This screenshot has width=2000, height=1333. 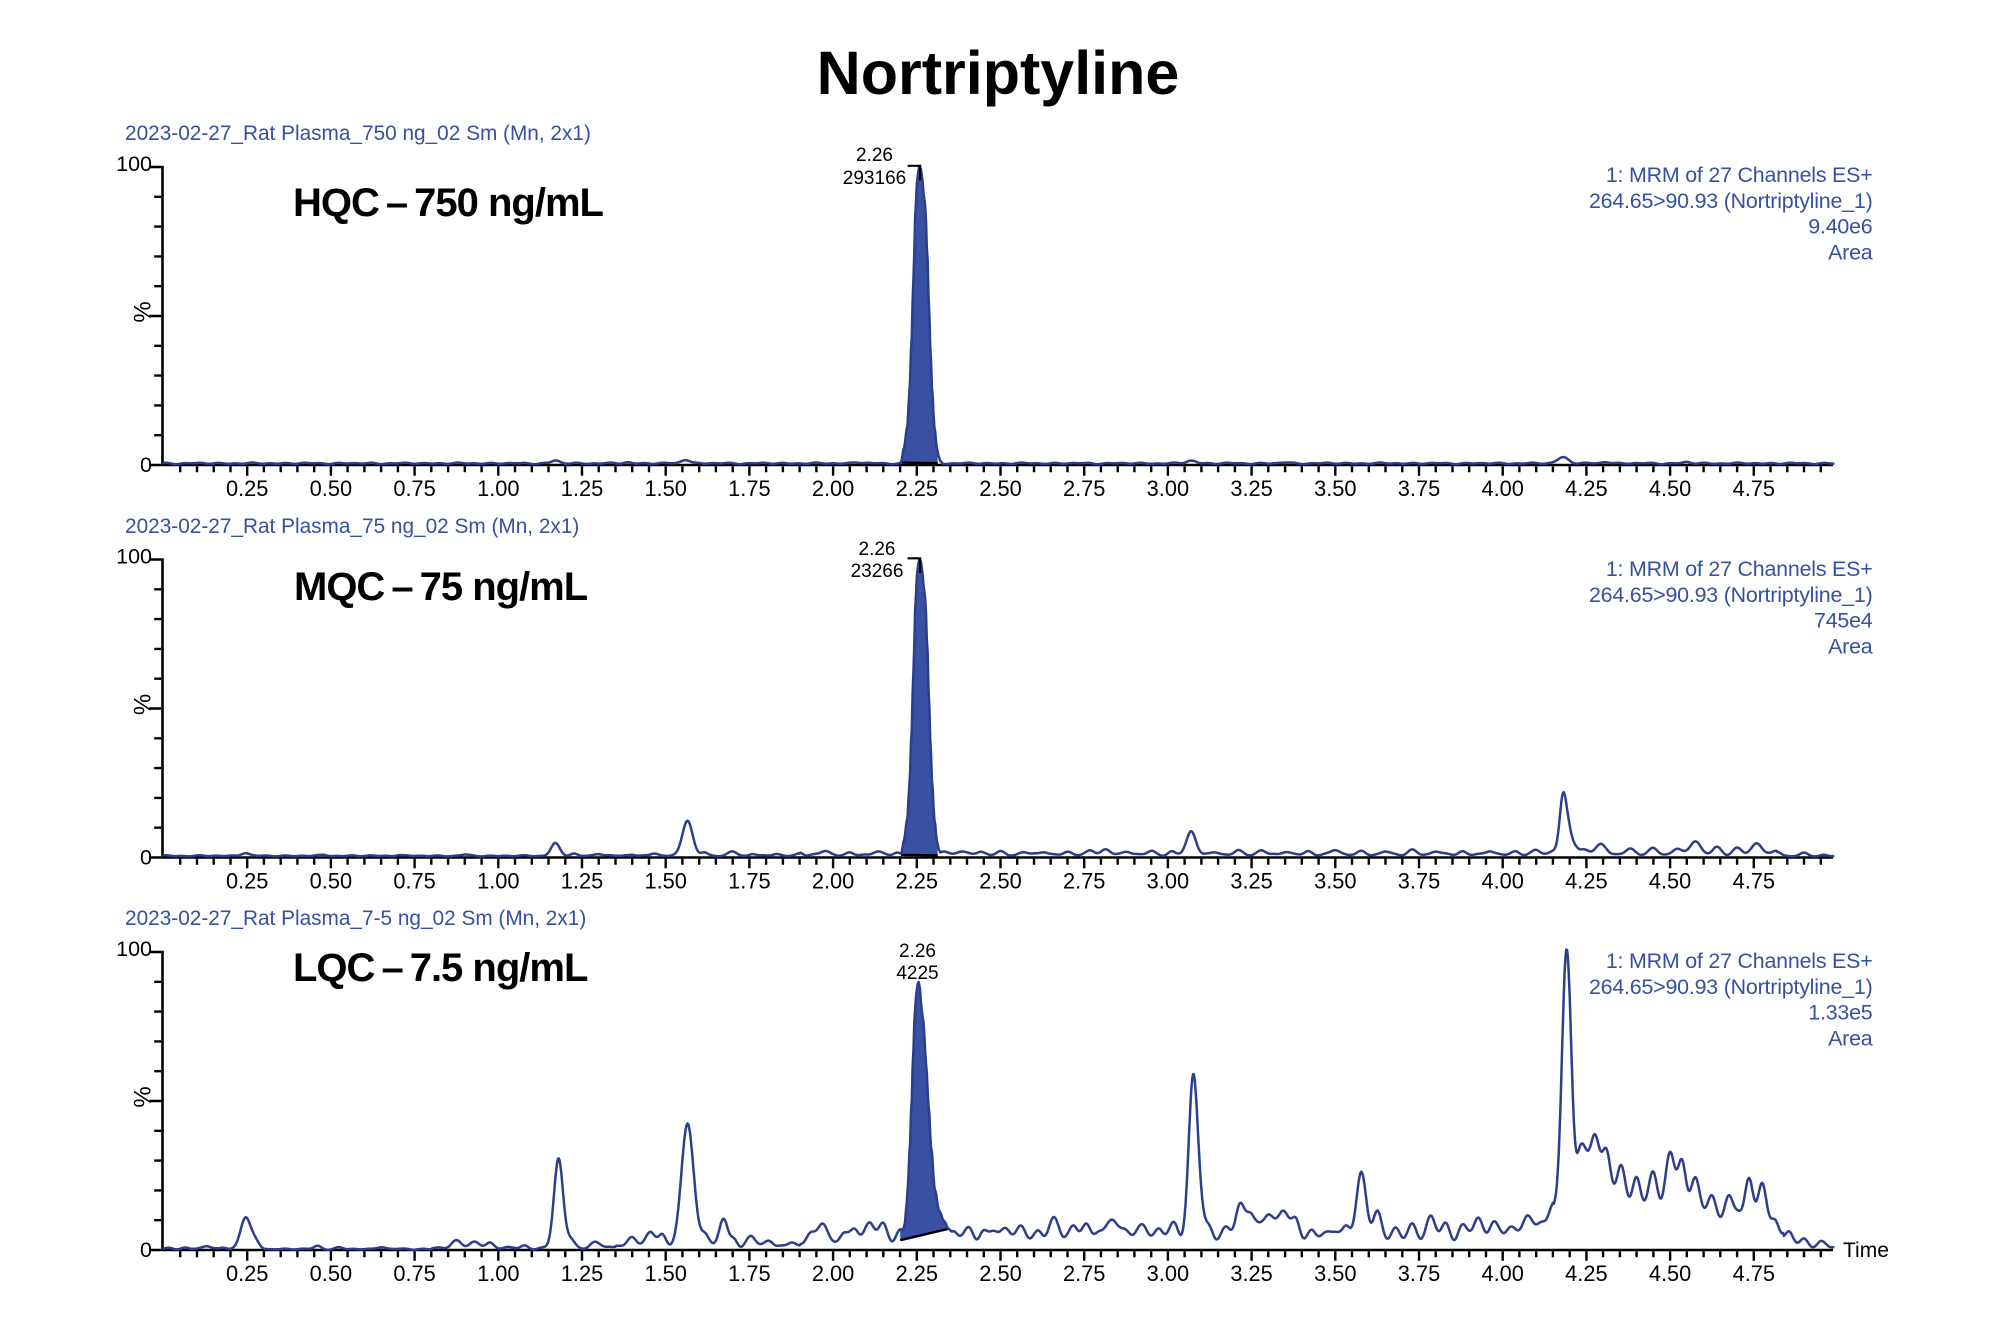 What do you see at coordinates (1866, 1250) in the screenshot?
I see `svg-text: Time` at bounding box center [1866, 1250].